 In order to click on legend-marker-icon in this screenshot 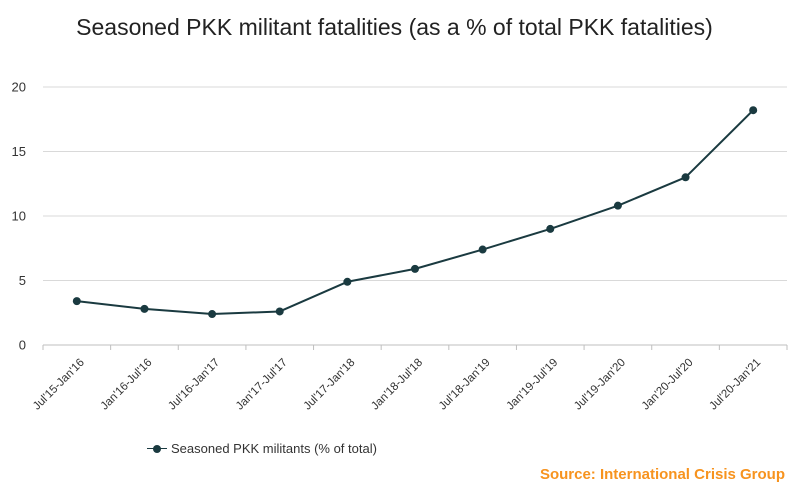, I will do `click(157, 448)`.